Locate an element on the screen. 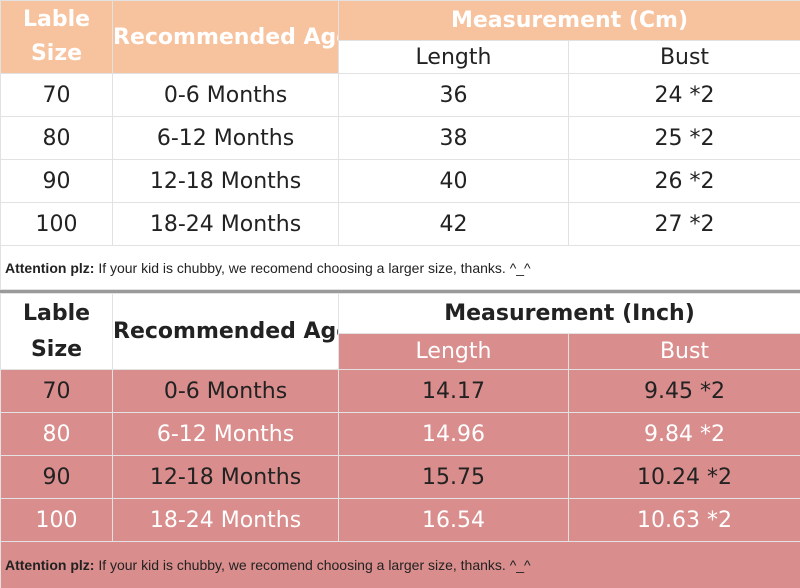  cell-bust: 9.84 *2 is located at coordinates (684, 434).